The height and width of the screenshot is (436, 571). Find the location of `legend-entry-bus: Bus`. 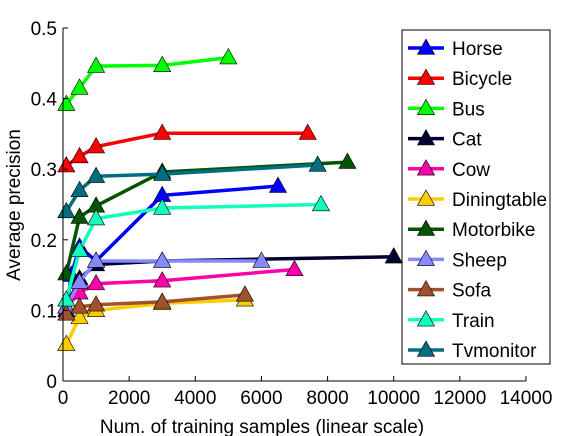

legend-entry-bus: Bus is located at coordinates (446, 109).